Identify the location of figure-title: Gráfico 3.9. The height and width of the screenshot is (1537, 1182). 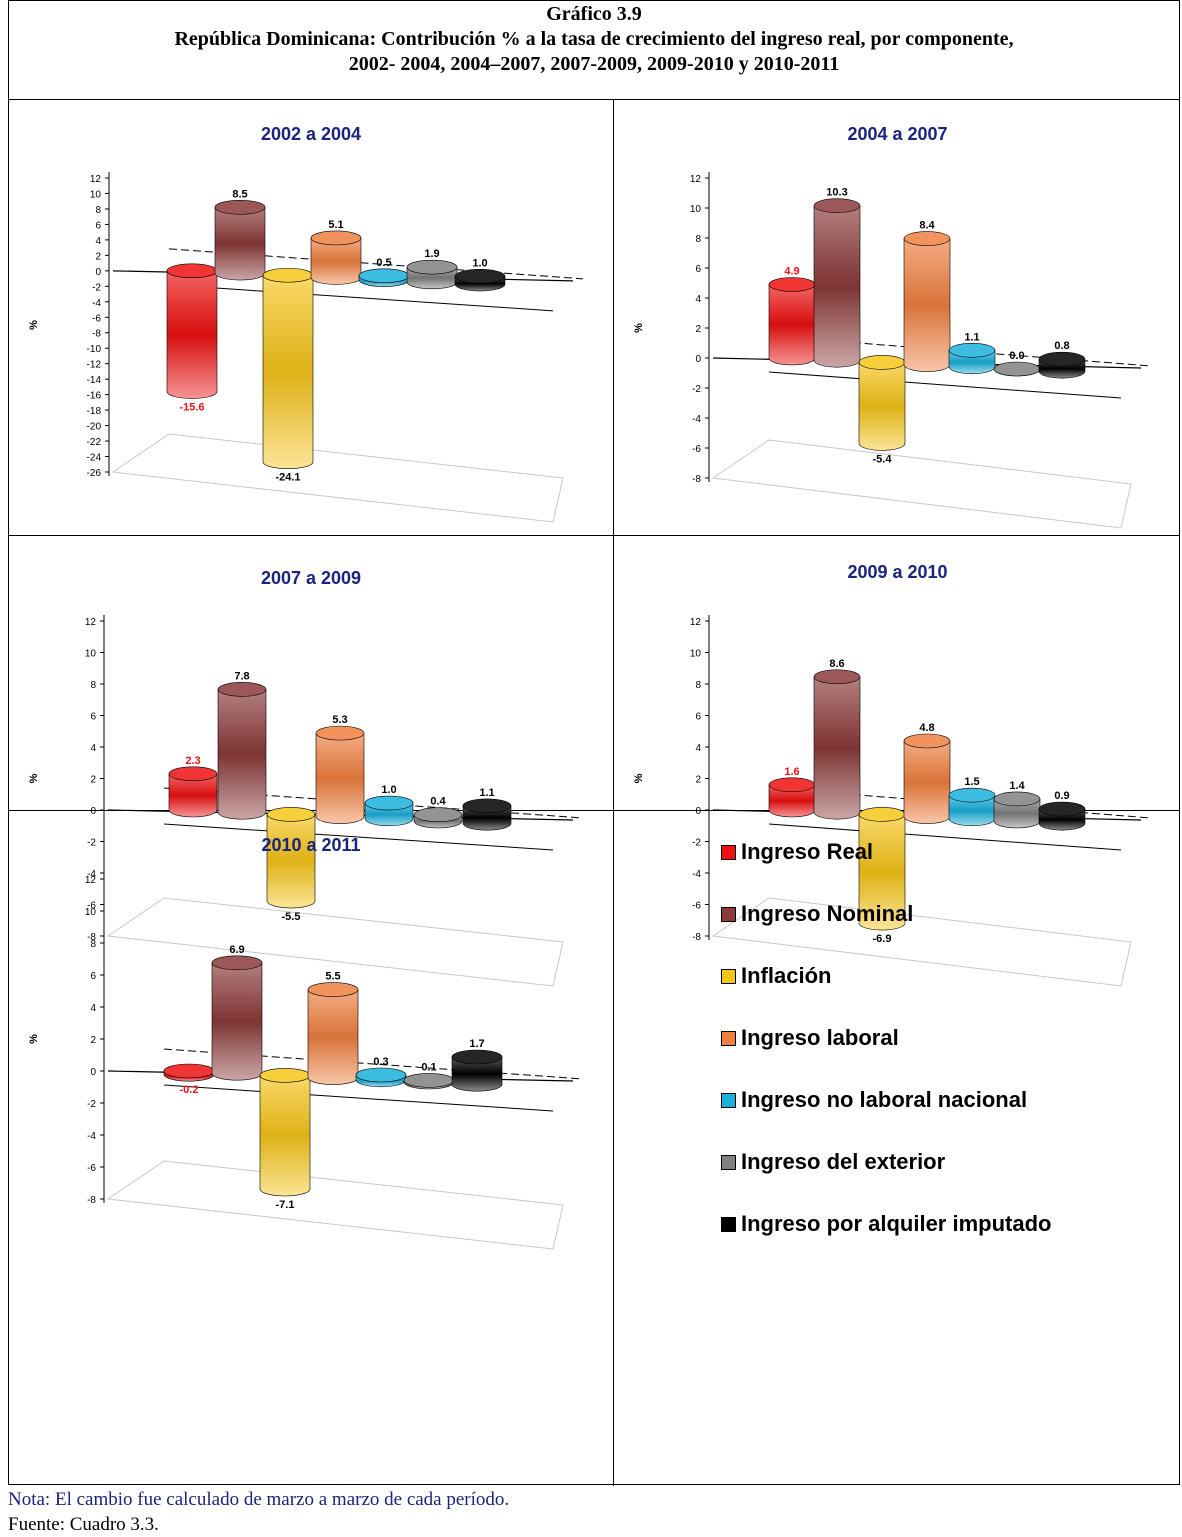
(594, 14).